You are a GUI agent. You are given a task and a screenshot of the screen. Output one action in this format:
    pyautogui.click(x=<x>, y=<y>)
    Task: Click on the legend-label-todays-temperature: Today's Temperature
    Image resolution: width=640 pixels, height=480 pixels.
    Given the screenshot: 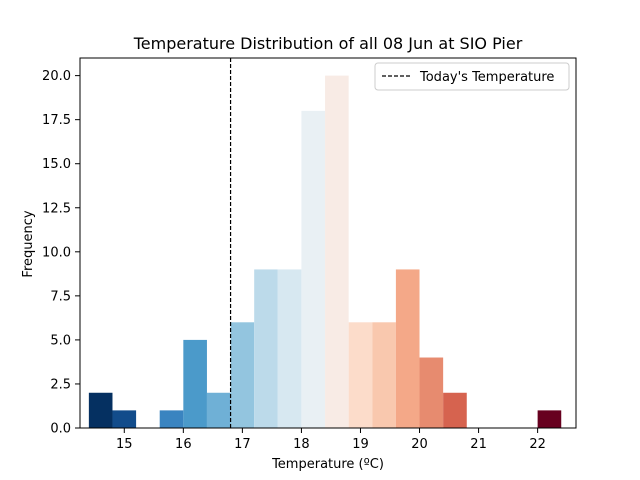 What is the action you would take?
    pyautogui.click(x=486, y=77)
    